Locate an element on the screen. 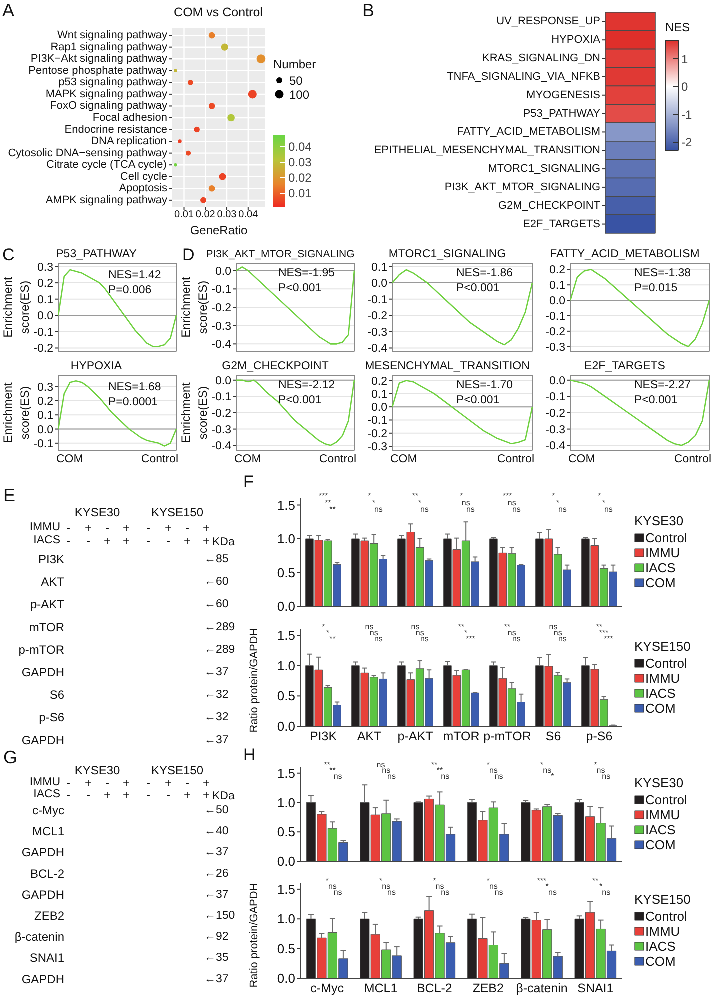  annotation: NES=-1.38 is located at coordinates (663, 274).